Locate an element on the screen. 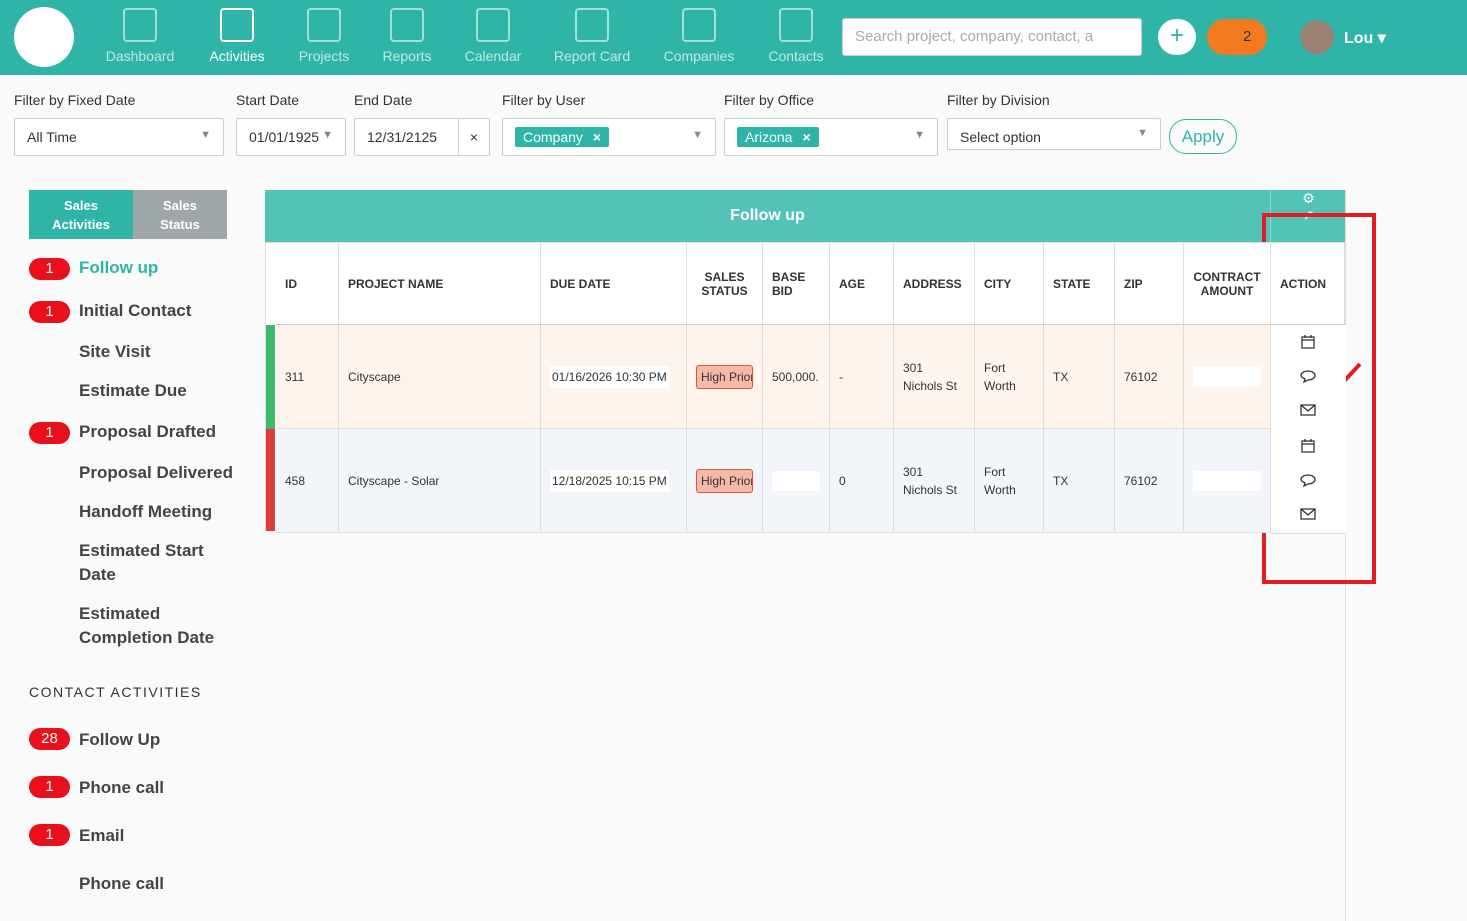 This screenshot has width=1467, height=921. cell-text: 76102 is located at coordinates (1141, 376).